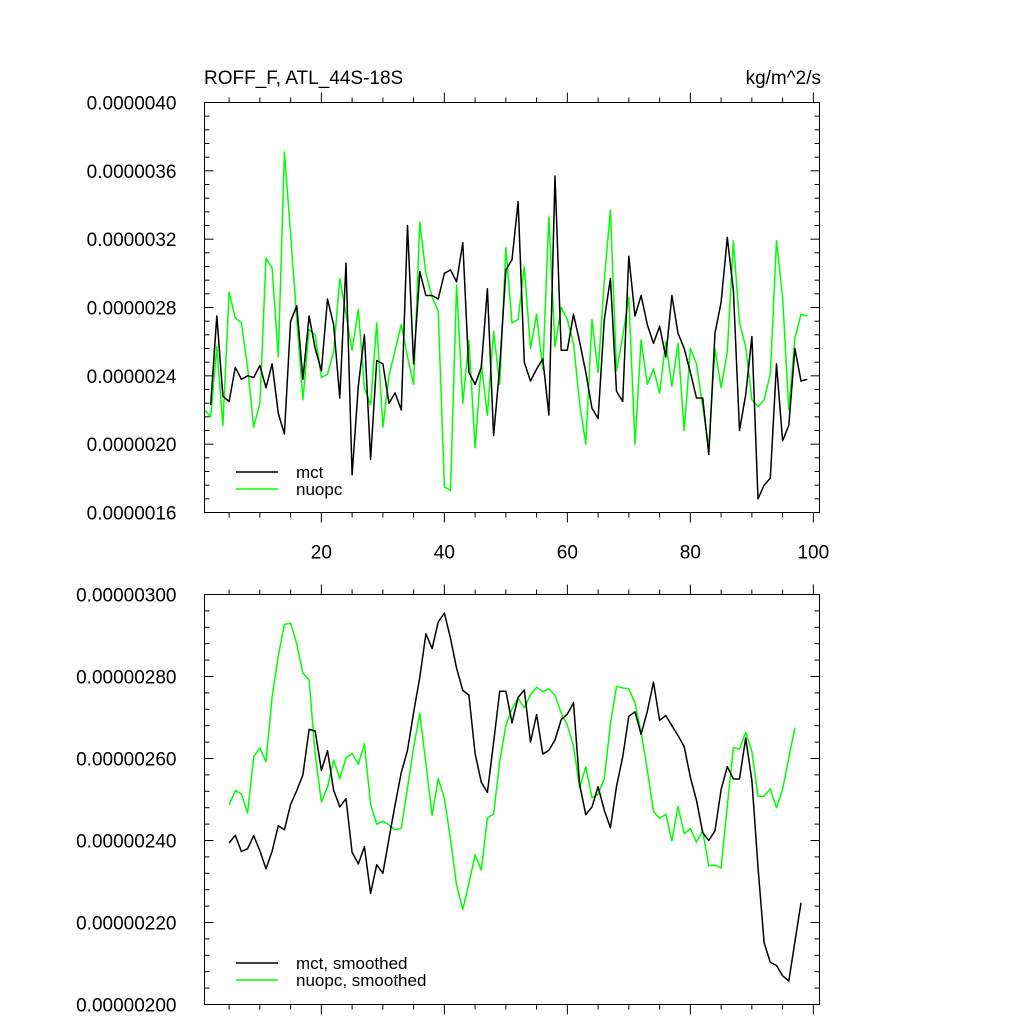 This screenshot has width=1024, height=1024. What do you see at coordinates (783, 78) in the screenshot?
I see `units-label: kg/m^2/s` at bounding box center [783, 78].